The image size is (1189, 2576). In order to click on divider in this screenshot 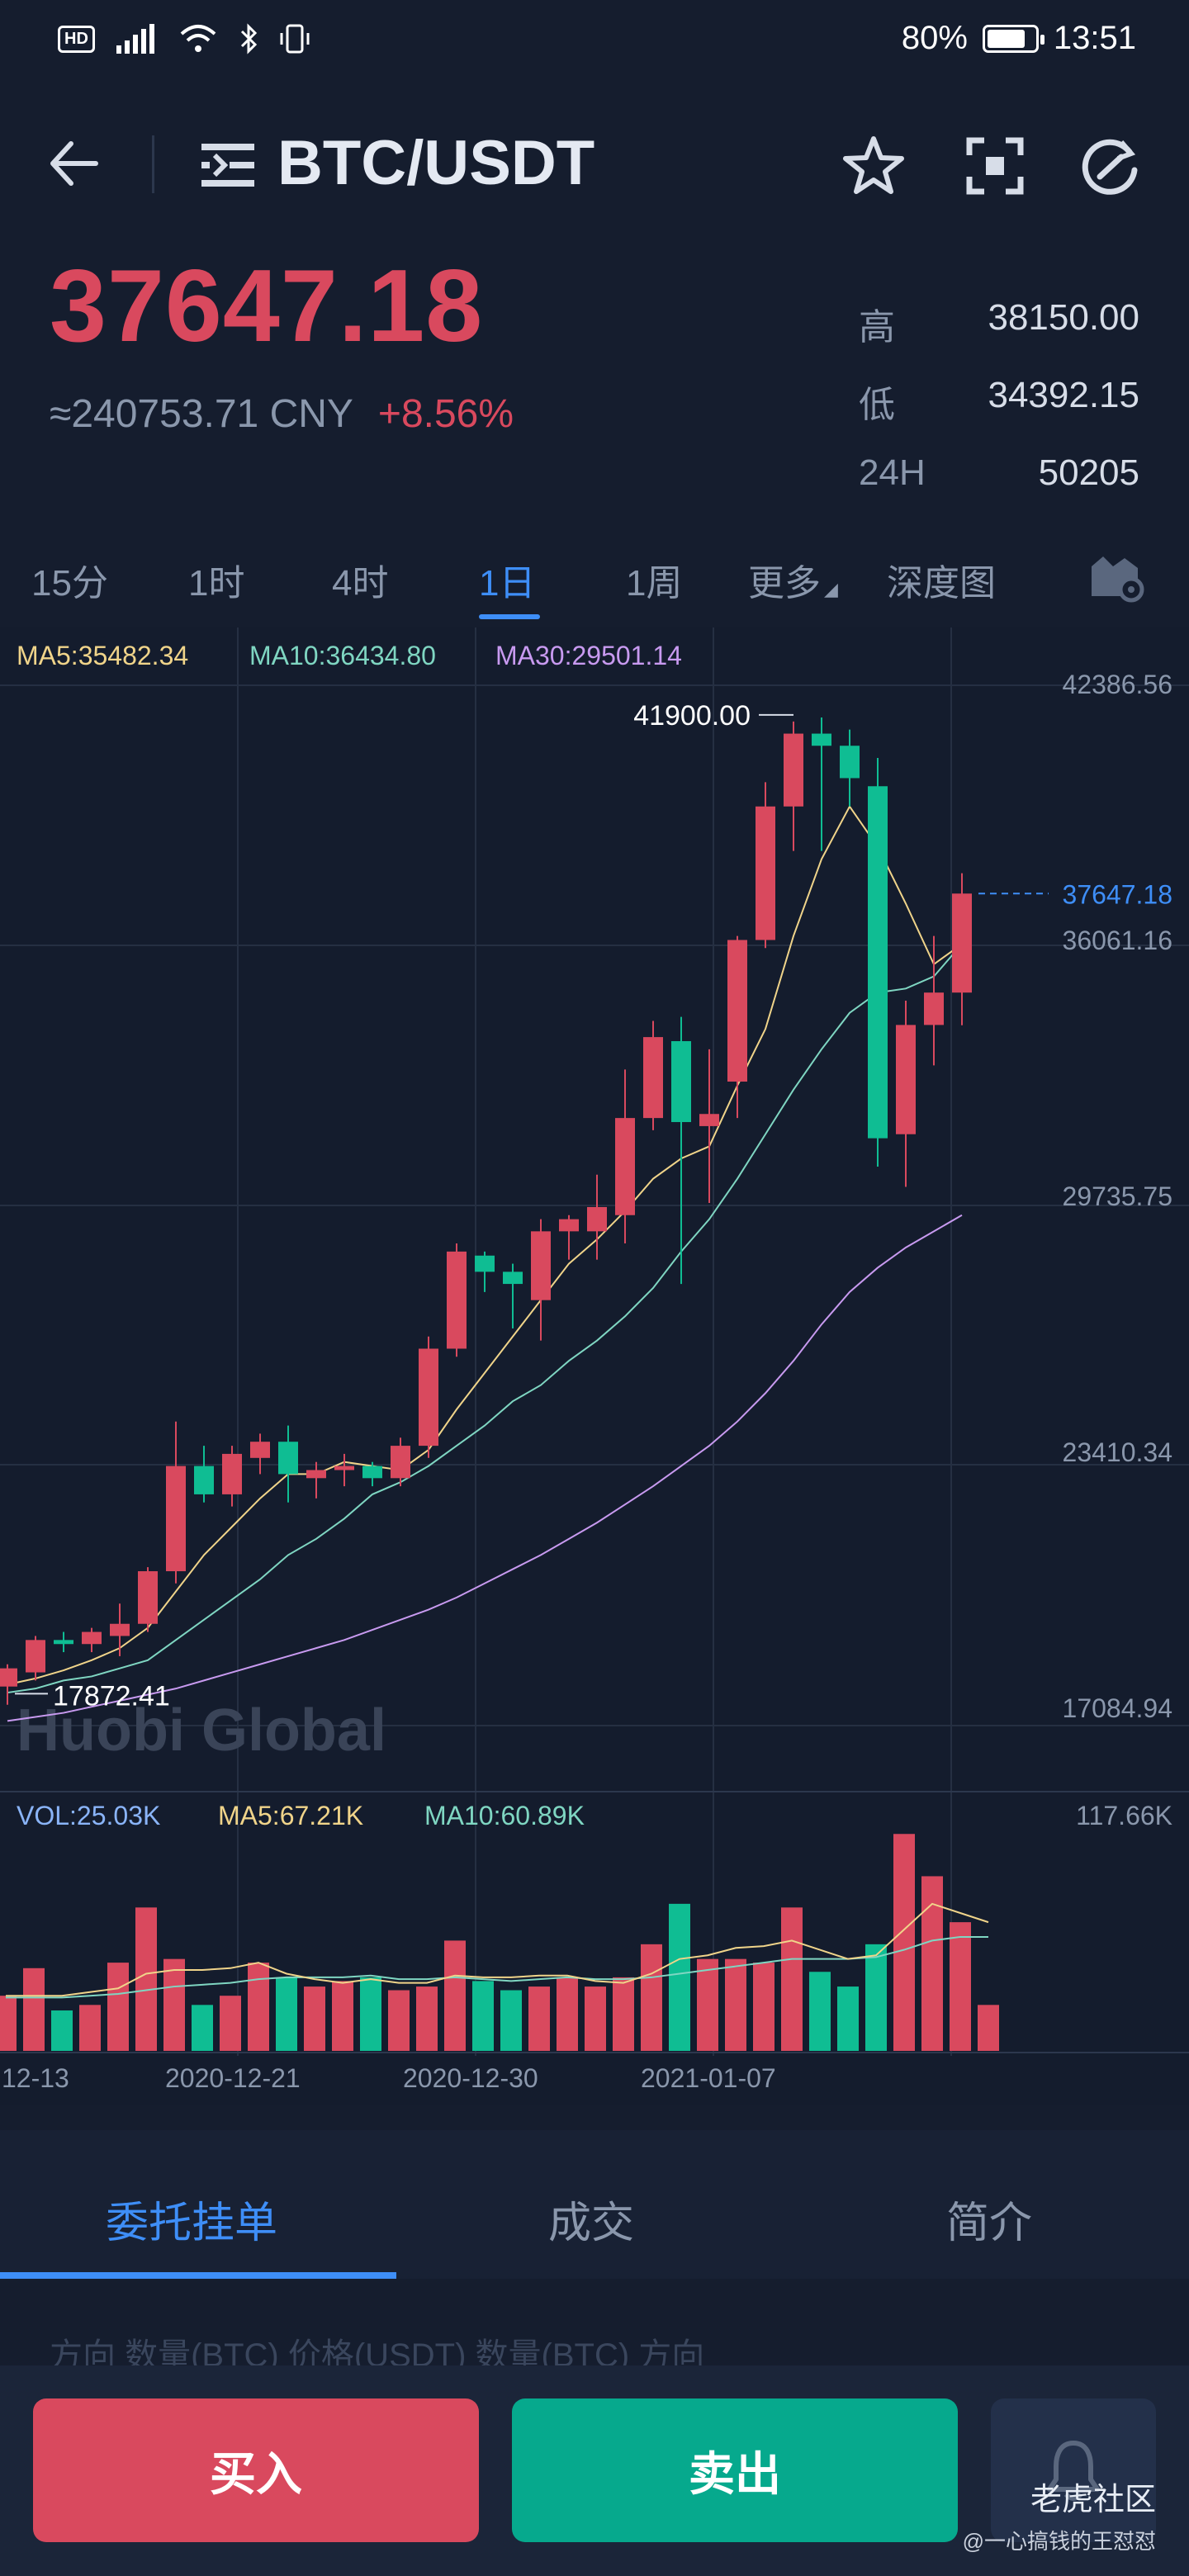, I will do `click(153, 164)`.